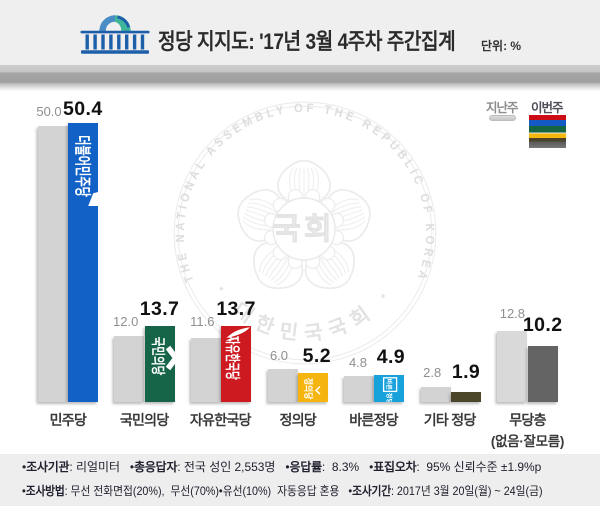 The height and width of the screenshot is (506, 600). I want to click on svg-text: 바른, so click(390, 384).